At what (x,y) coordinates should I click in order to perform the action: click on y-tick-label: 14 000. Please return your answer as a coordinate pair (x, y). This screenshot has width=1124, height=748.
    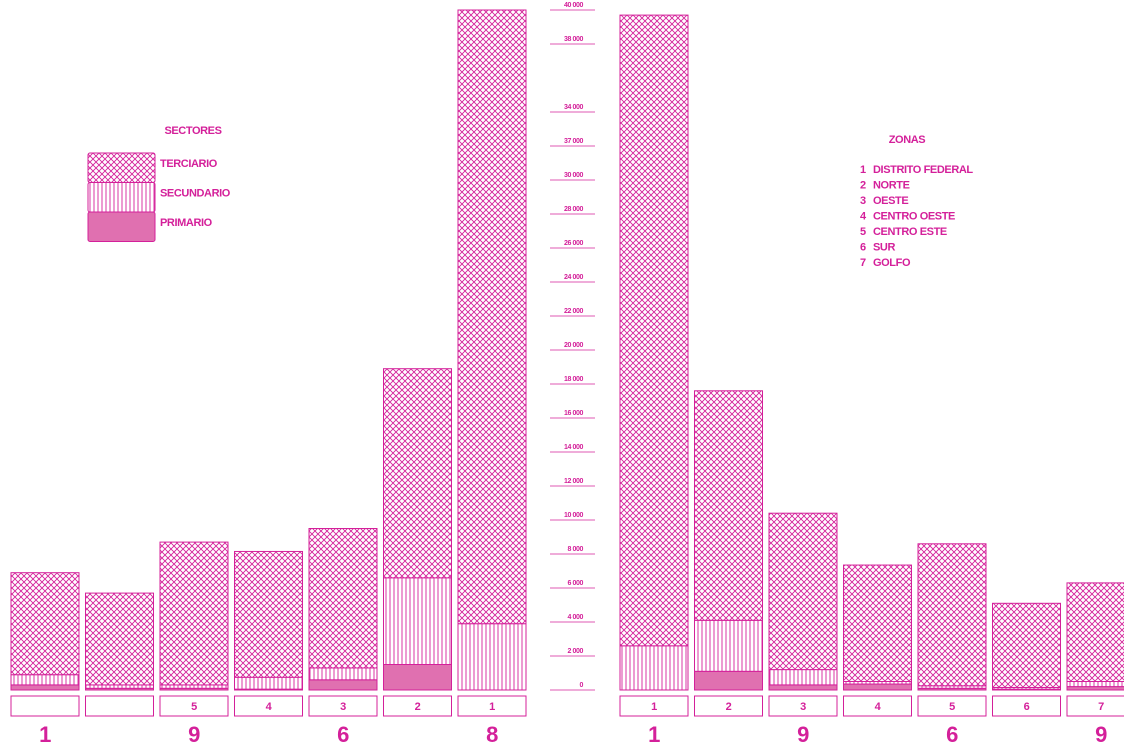
    Looking at the image, I should click on (574, 447).